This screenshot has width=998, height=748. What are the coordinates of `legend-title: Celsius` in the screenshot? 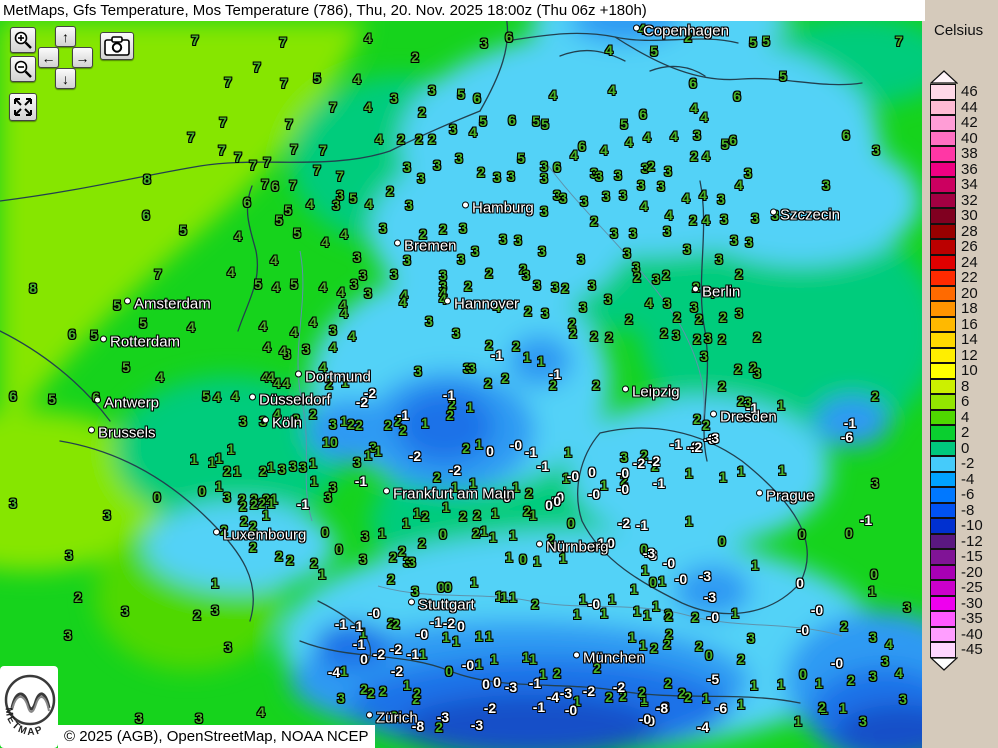 It's located at (959, 30).